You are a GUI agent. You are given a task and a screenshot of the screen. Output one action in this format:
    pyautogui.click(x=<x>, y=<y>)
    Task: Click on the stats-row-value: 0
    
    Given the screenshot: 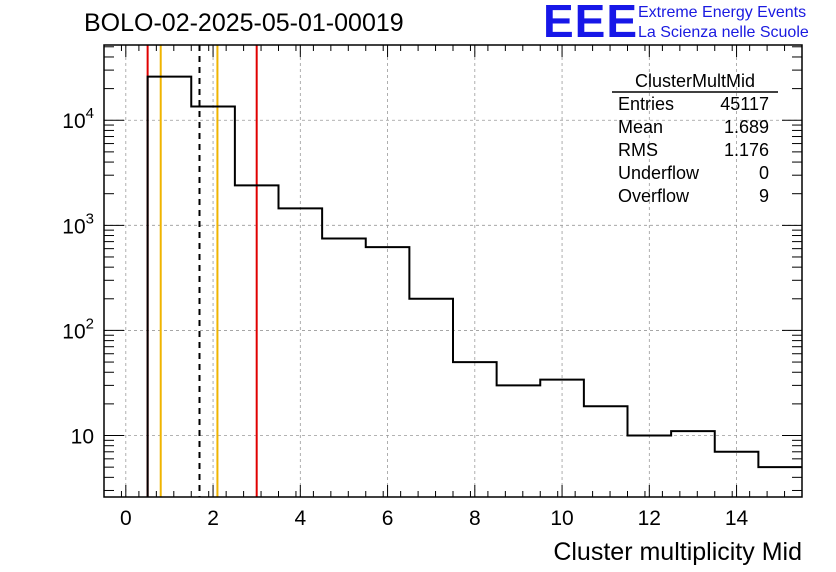 What is the action you would take?
    pyautogui.click(x=764, y=173)
    